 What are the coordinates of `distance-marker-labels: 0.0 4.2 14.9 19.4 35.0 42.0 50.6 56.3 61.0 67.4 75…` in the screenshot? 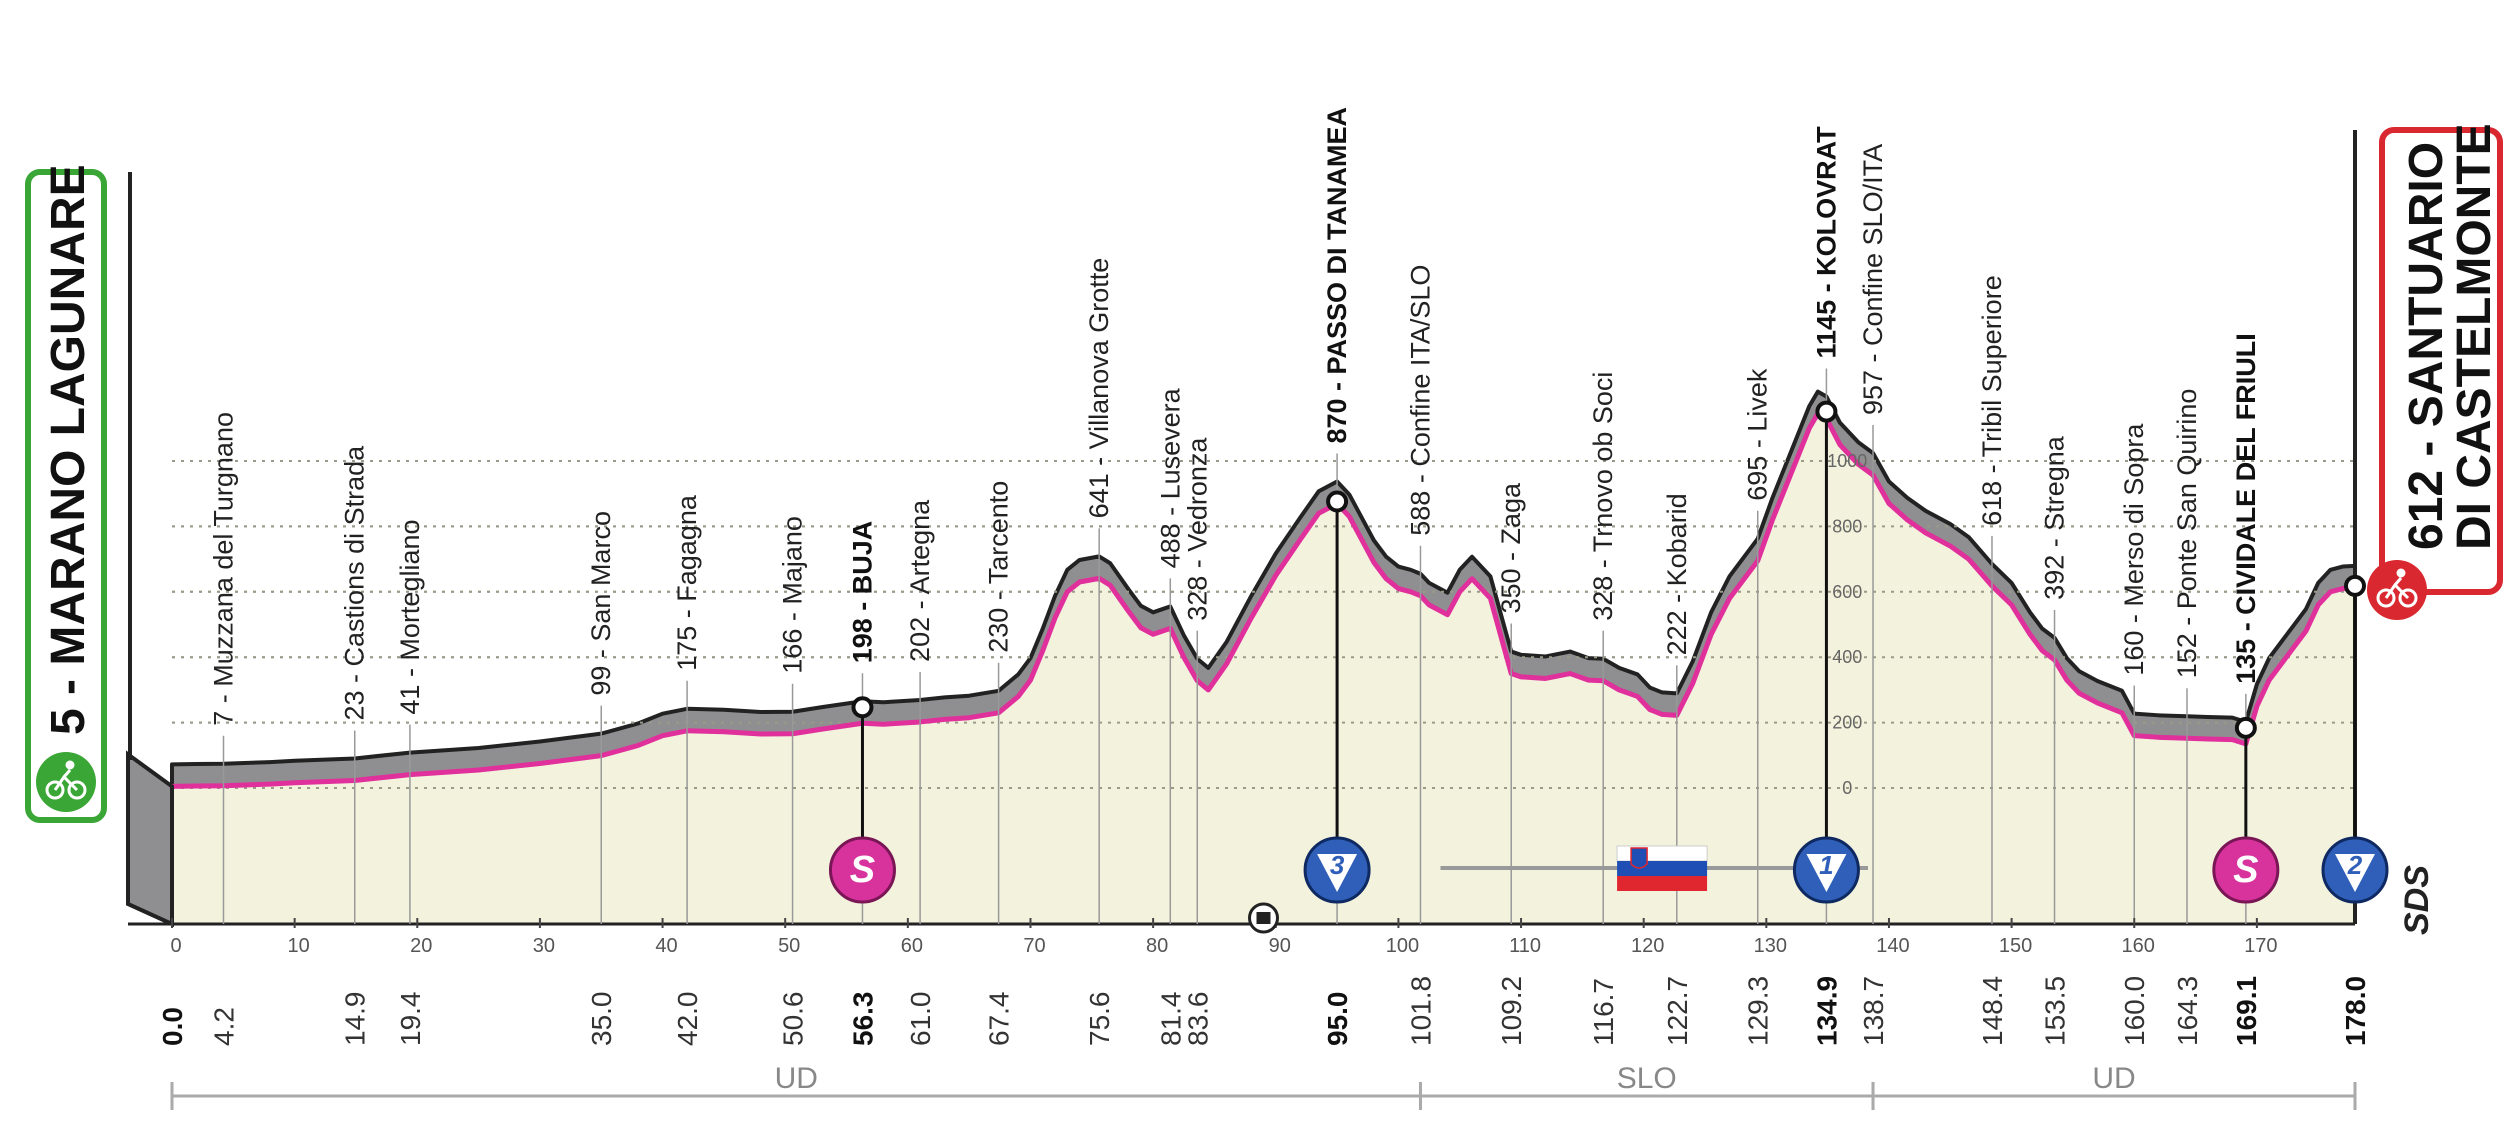 It's located at (1264, 1011).